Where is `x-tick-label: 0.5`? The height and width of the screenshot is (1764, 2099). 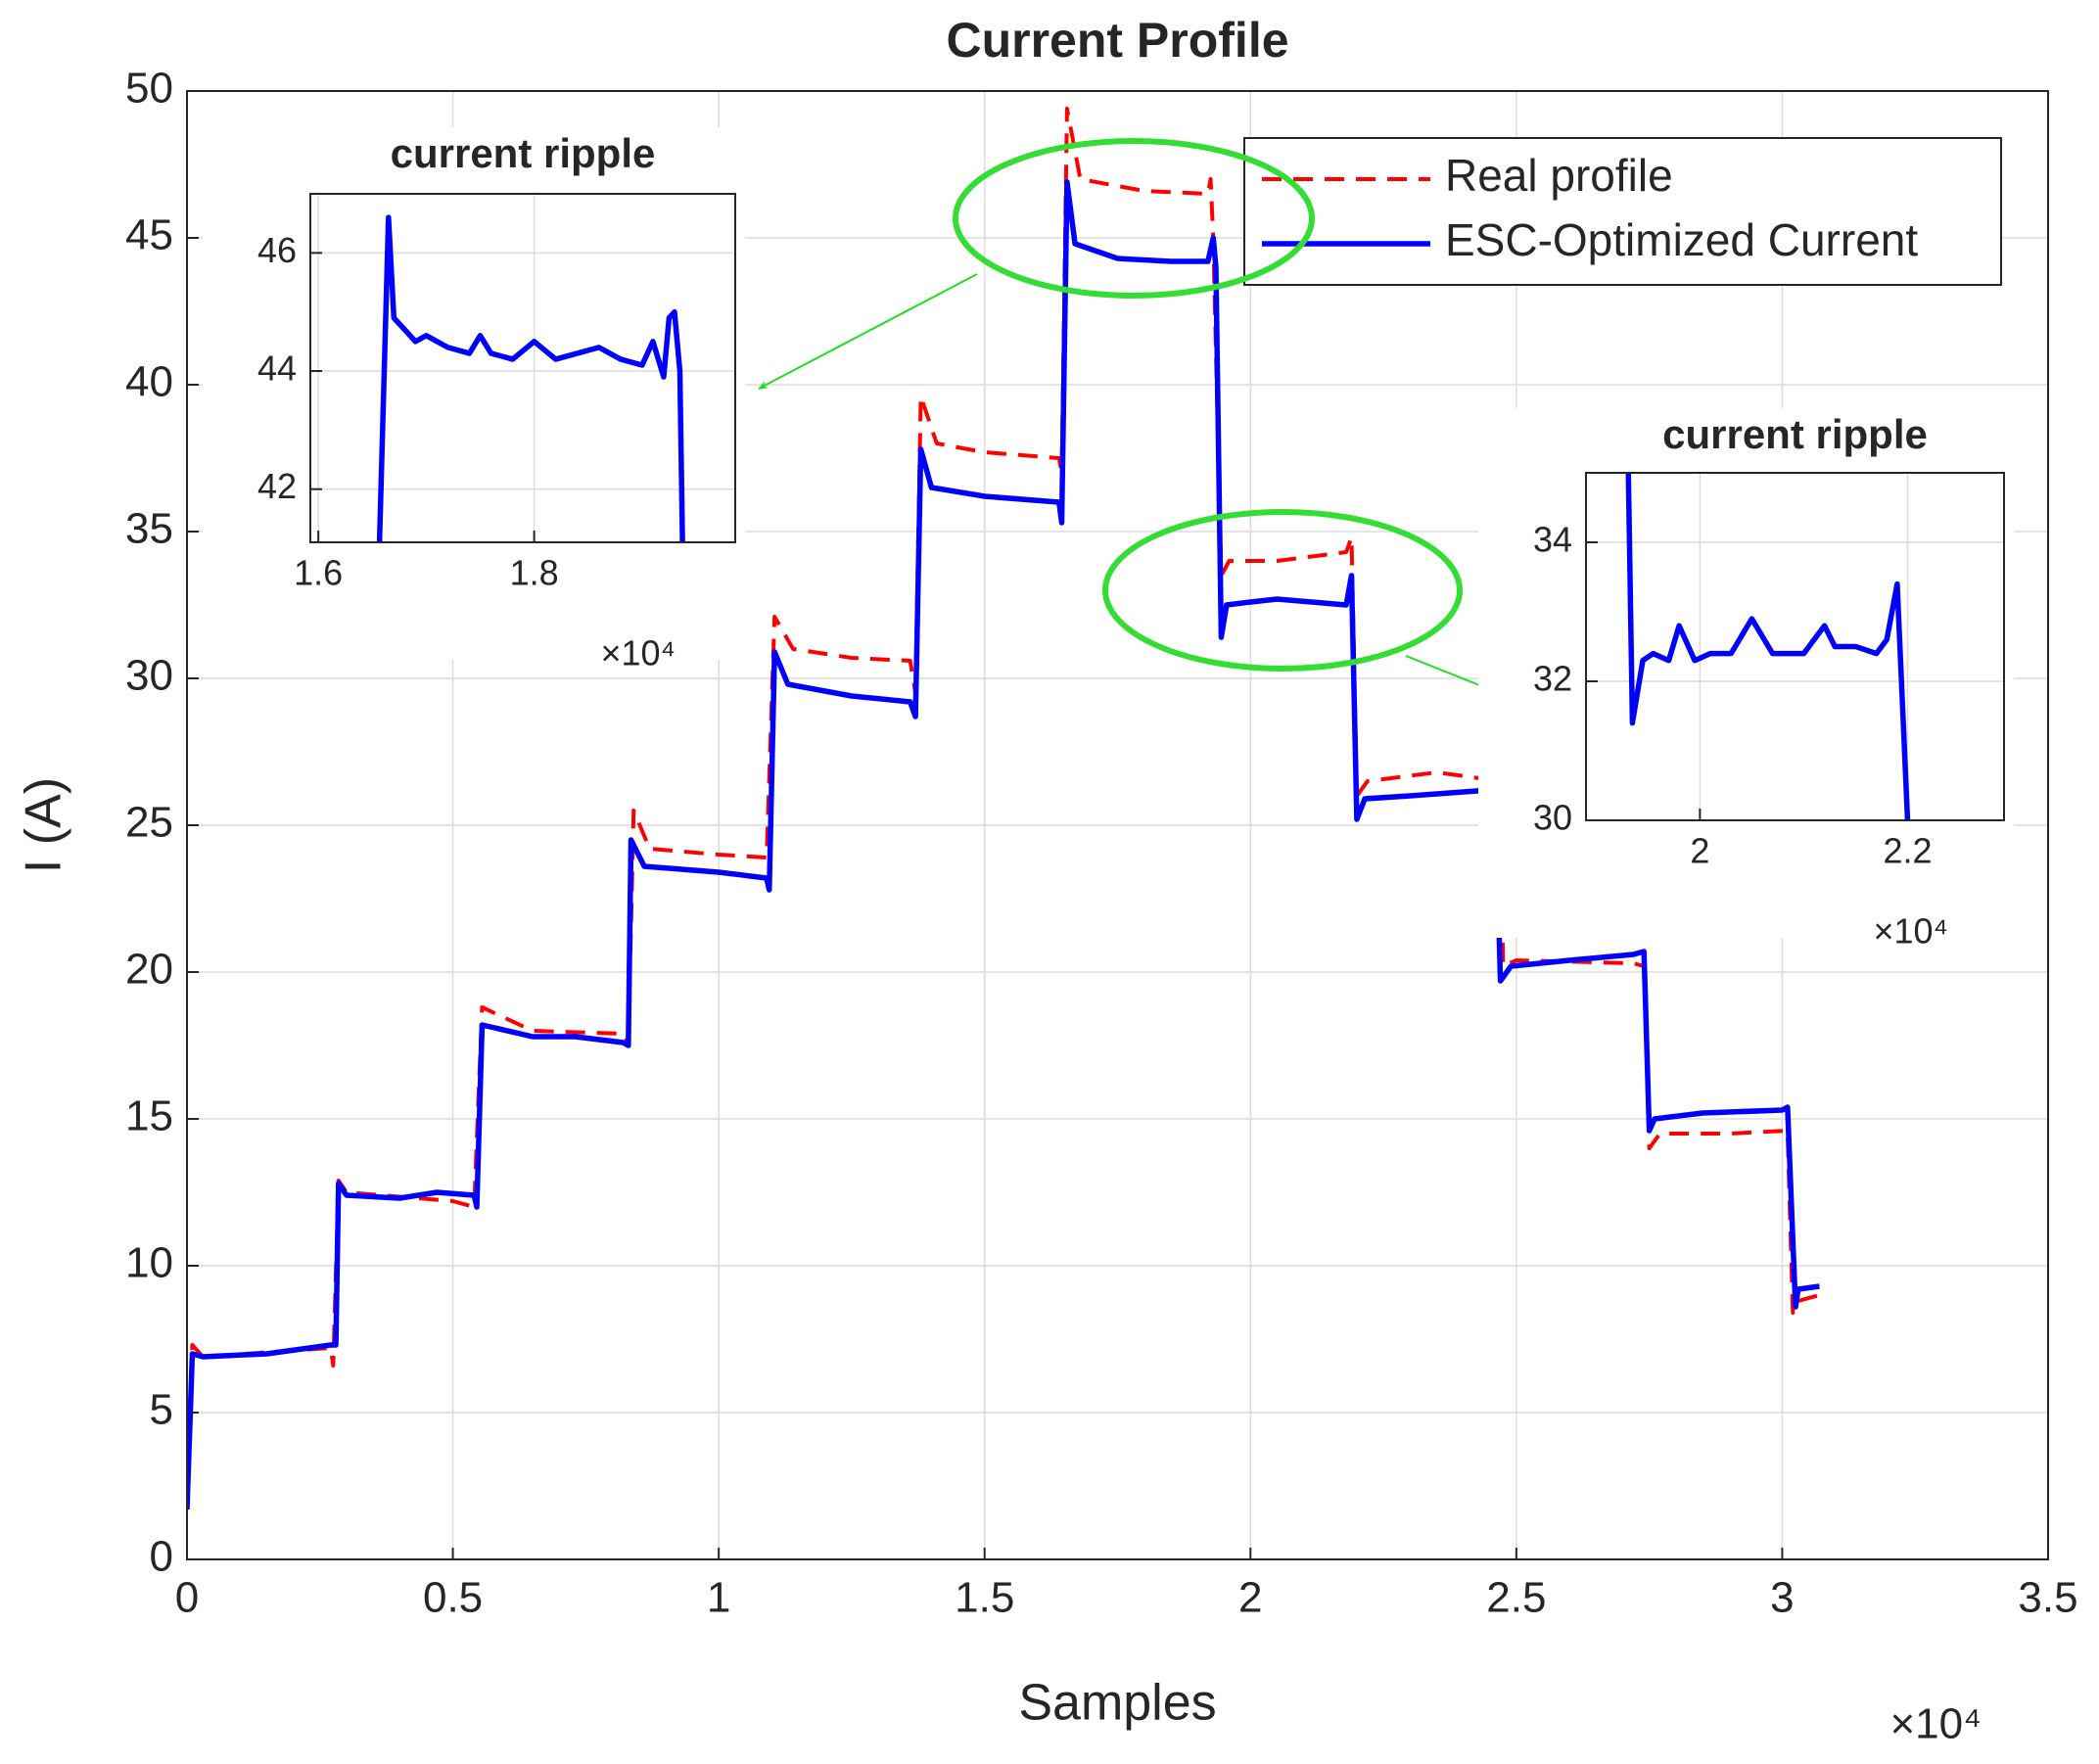
x-tick-label: 0.5 is located at coordinates (453, 1597).